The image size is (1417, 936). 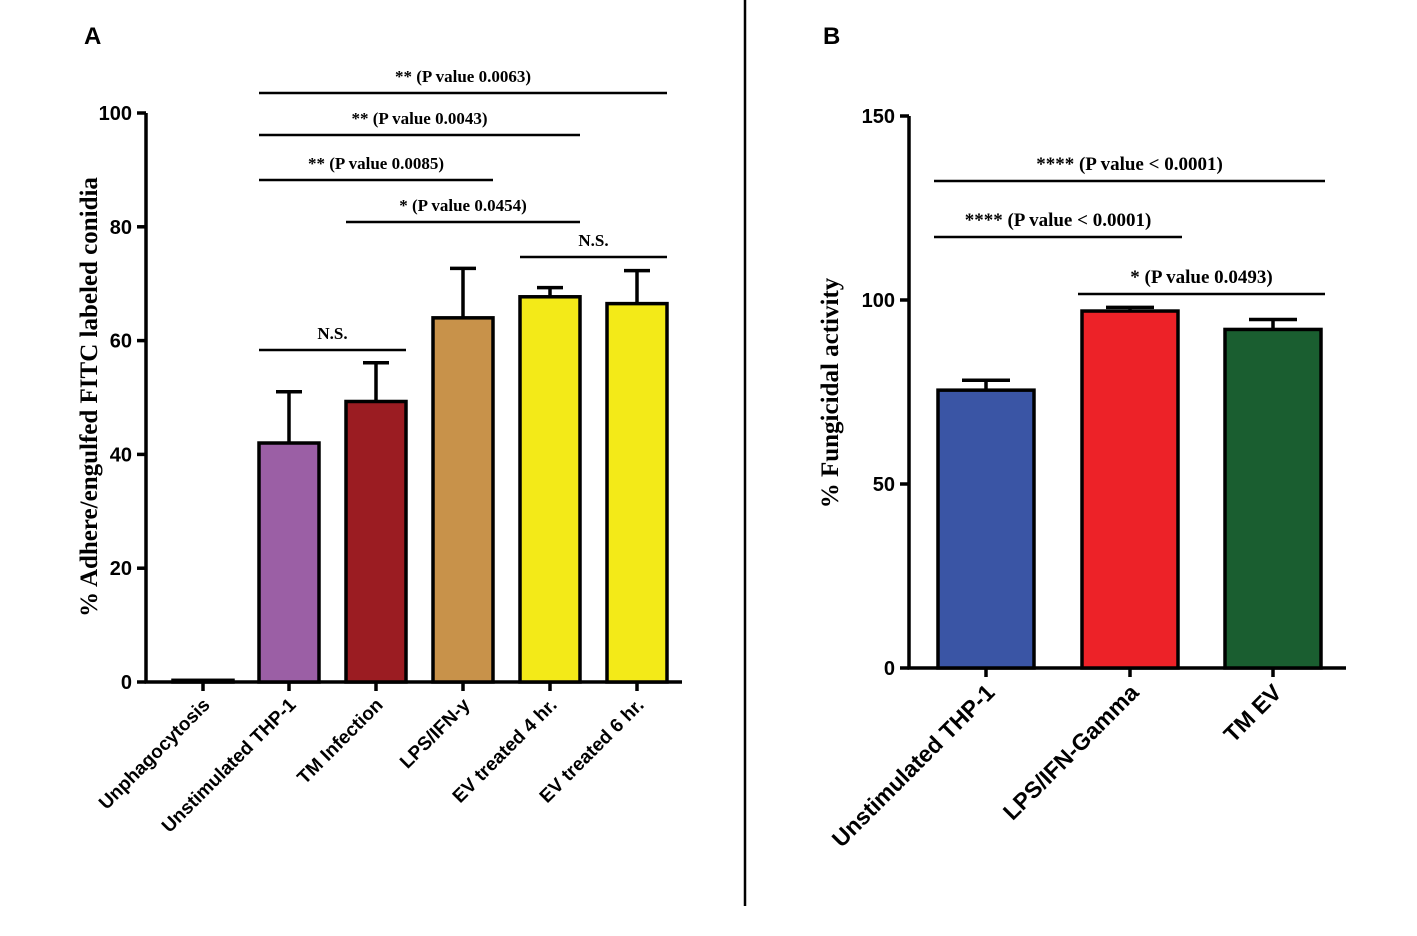 What do you see at coordinates (831, 36) in the screenshot?
I see `panel-label: B` at bounding box center [831, 36].